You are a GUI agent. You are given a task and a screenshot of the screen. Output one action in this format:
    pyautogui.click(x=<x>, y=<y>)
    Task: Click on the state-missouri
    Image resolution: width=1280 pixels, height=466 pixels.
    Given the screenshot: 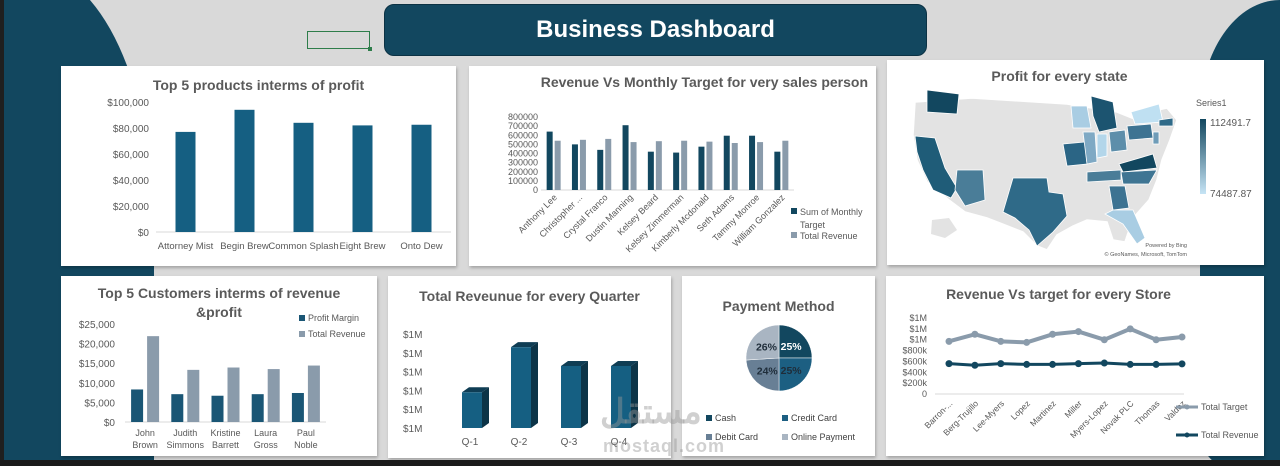 What is the action you would take?
    pyautogui.click(x=1075, y=154)
    